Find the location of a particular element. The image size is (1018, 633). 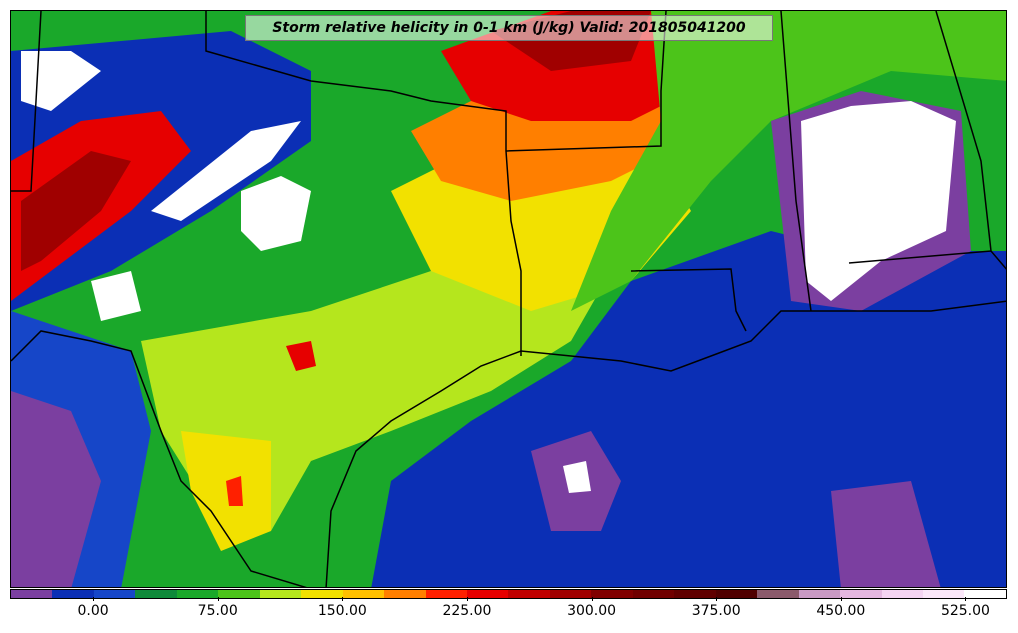

state-border-ms-al is located at coordinates (796, 161).